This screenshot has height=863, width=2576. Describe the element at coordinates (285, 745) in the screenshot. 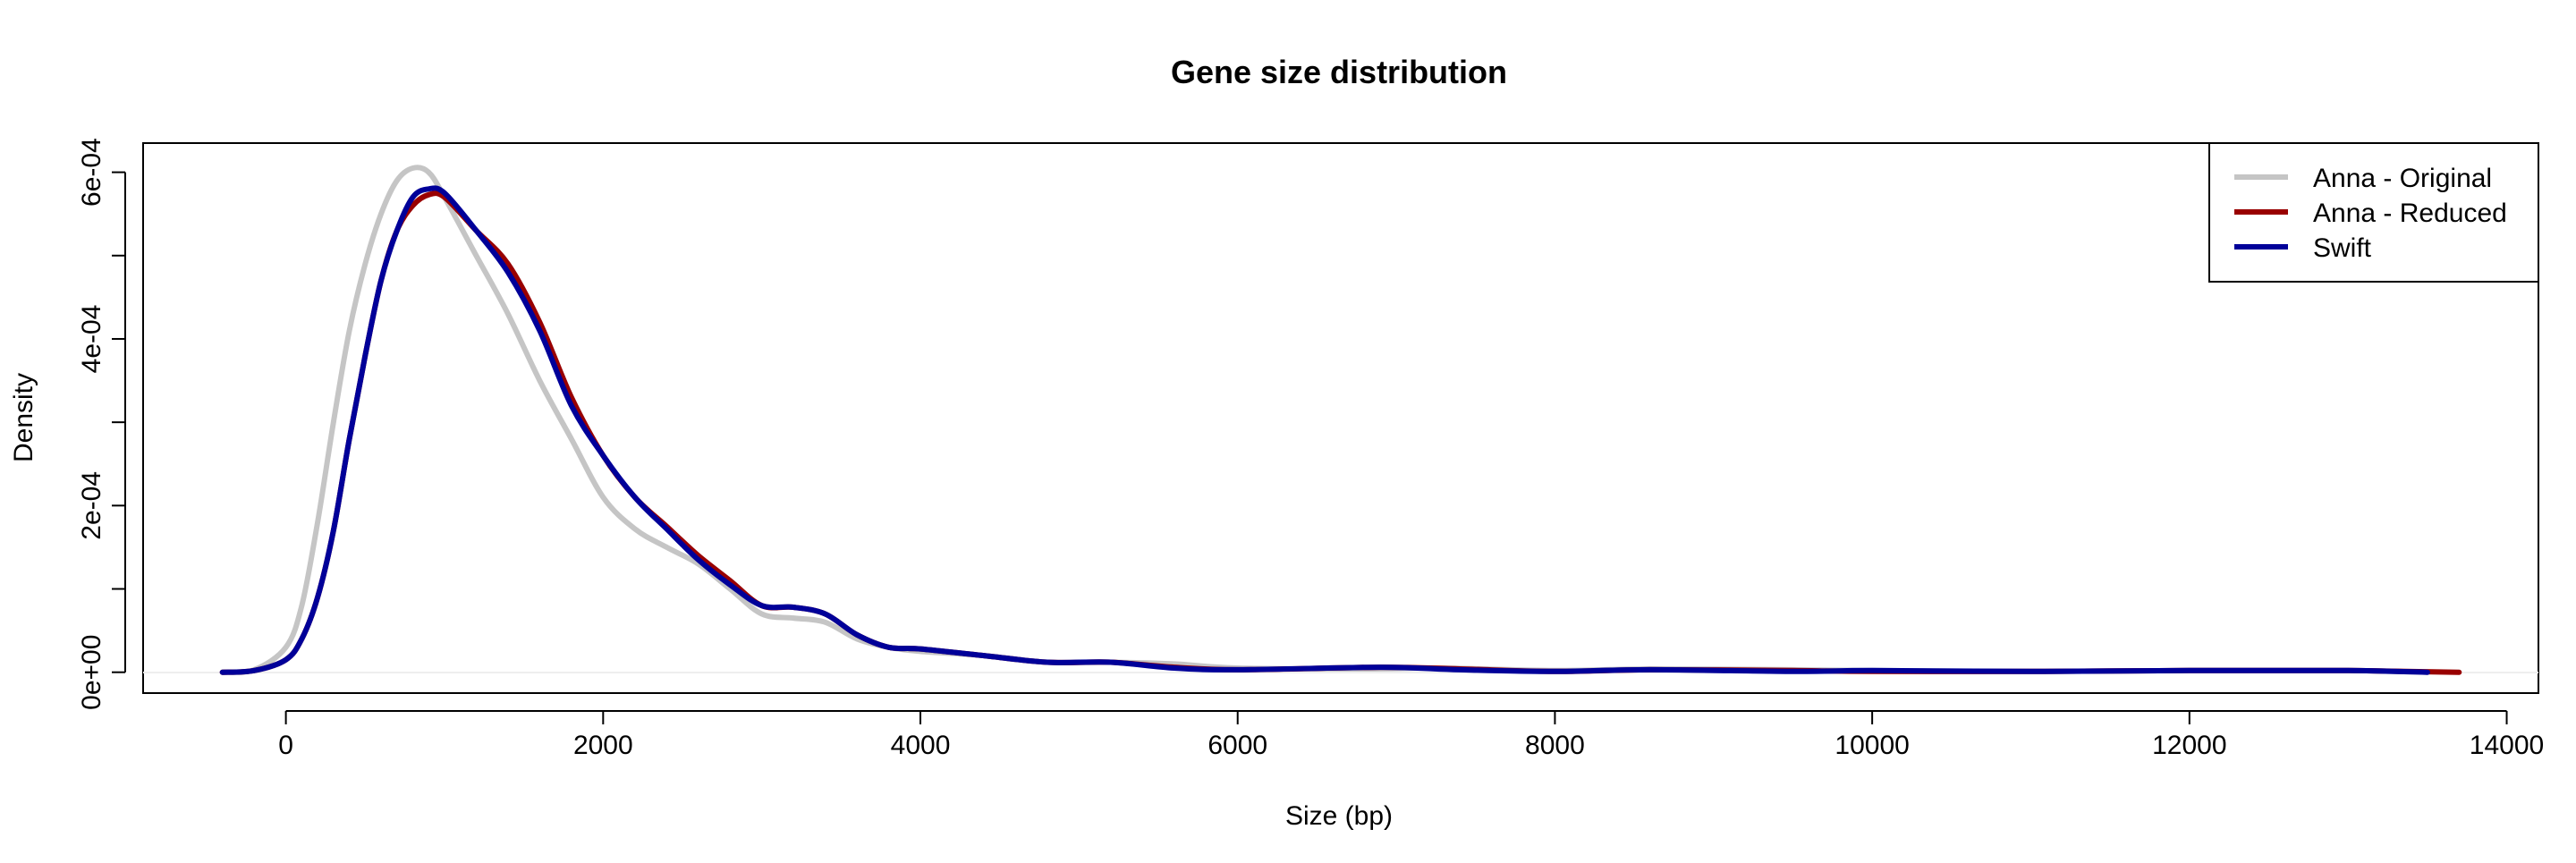

I see `x-tick-label: 0` at that location.